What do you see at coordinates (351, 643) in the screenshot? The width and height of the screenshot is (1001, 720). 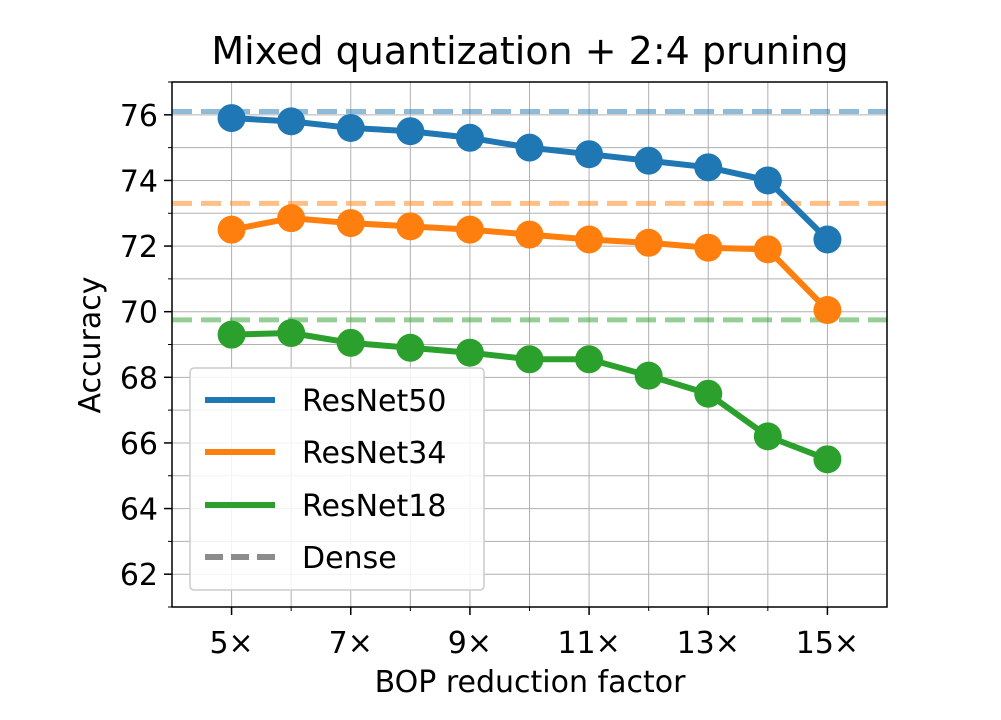 I see `x-tick-label: 7×` at bounding box center [351, 643].